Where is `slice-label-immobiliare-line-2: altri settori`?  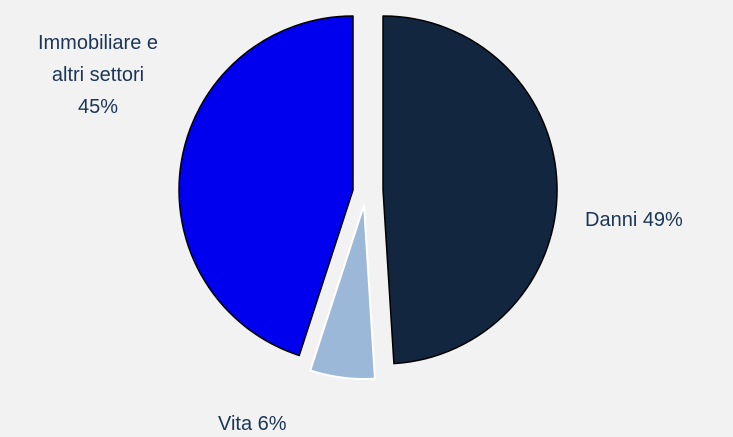 slice-label-immobiliare-line-2: altri settori is located at coordinates (98, 75).